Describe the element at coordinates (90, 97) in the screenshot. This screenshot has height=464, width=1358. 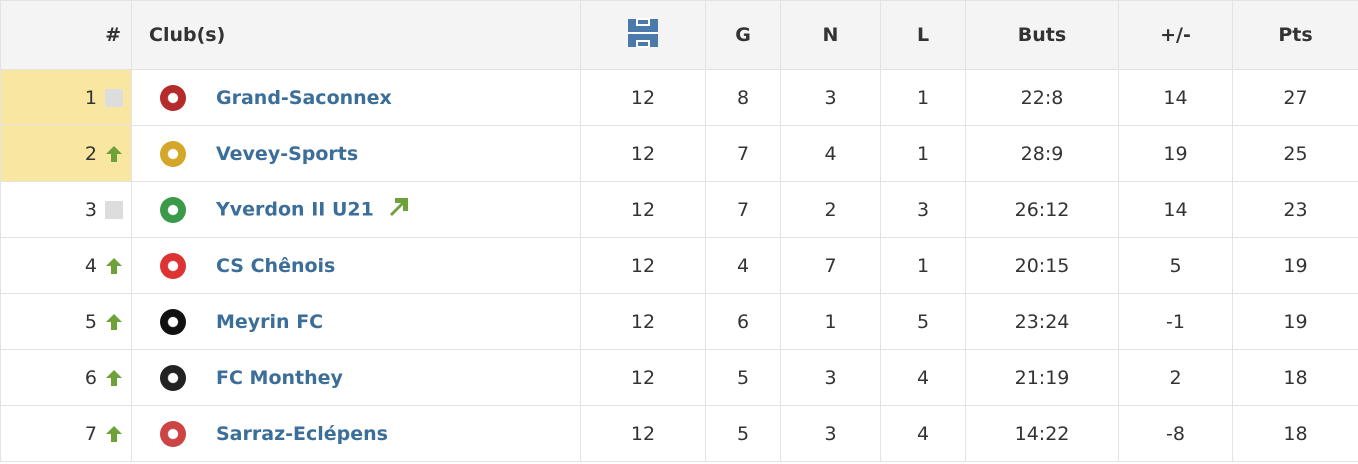
I see `rank: 1` at that location.